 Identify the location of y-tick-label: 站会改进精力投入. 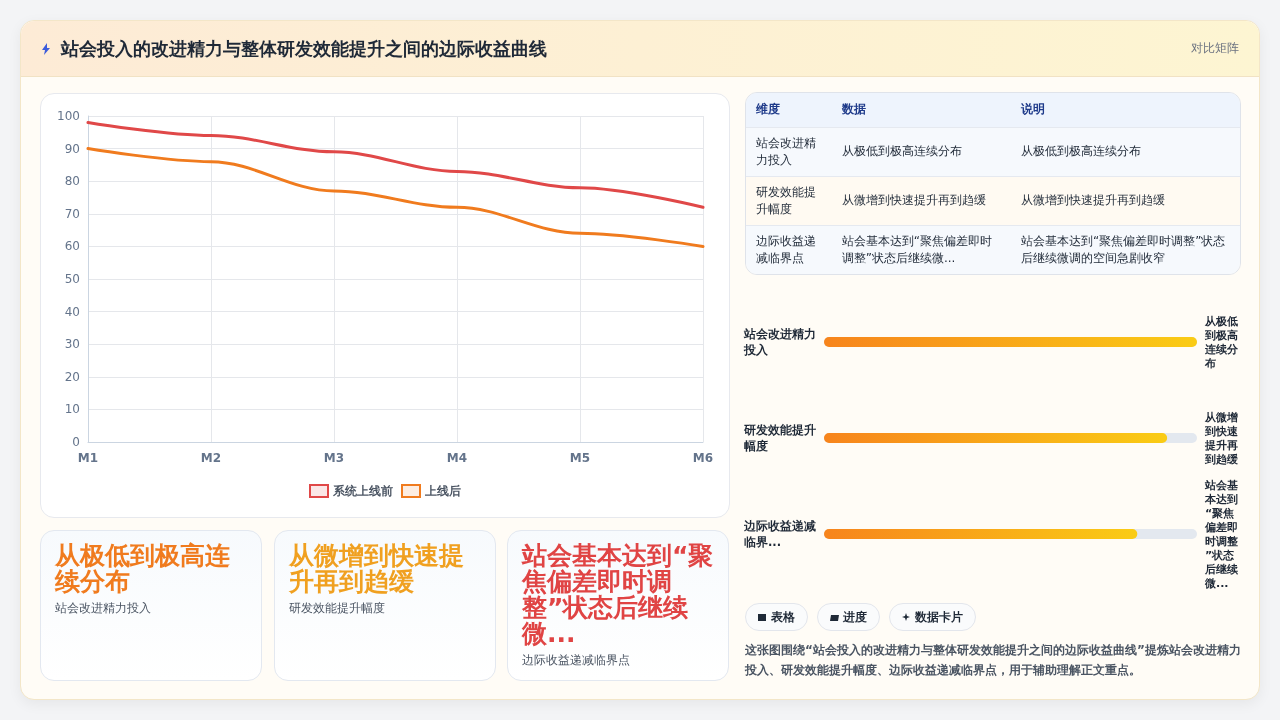
(779, 342).